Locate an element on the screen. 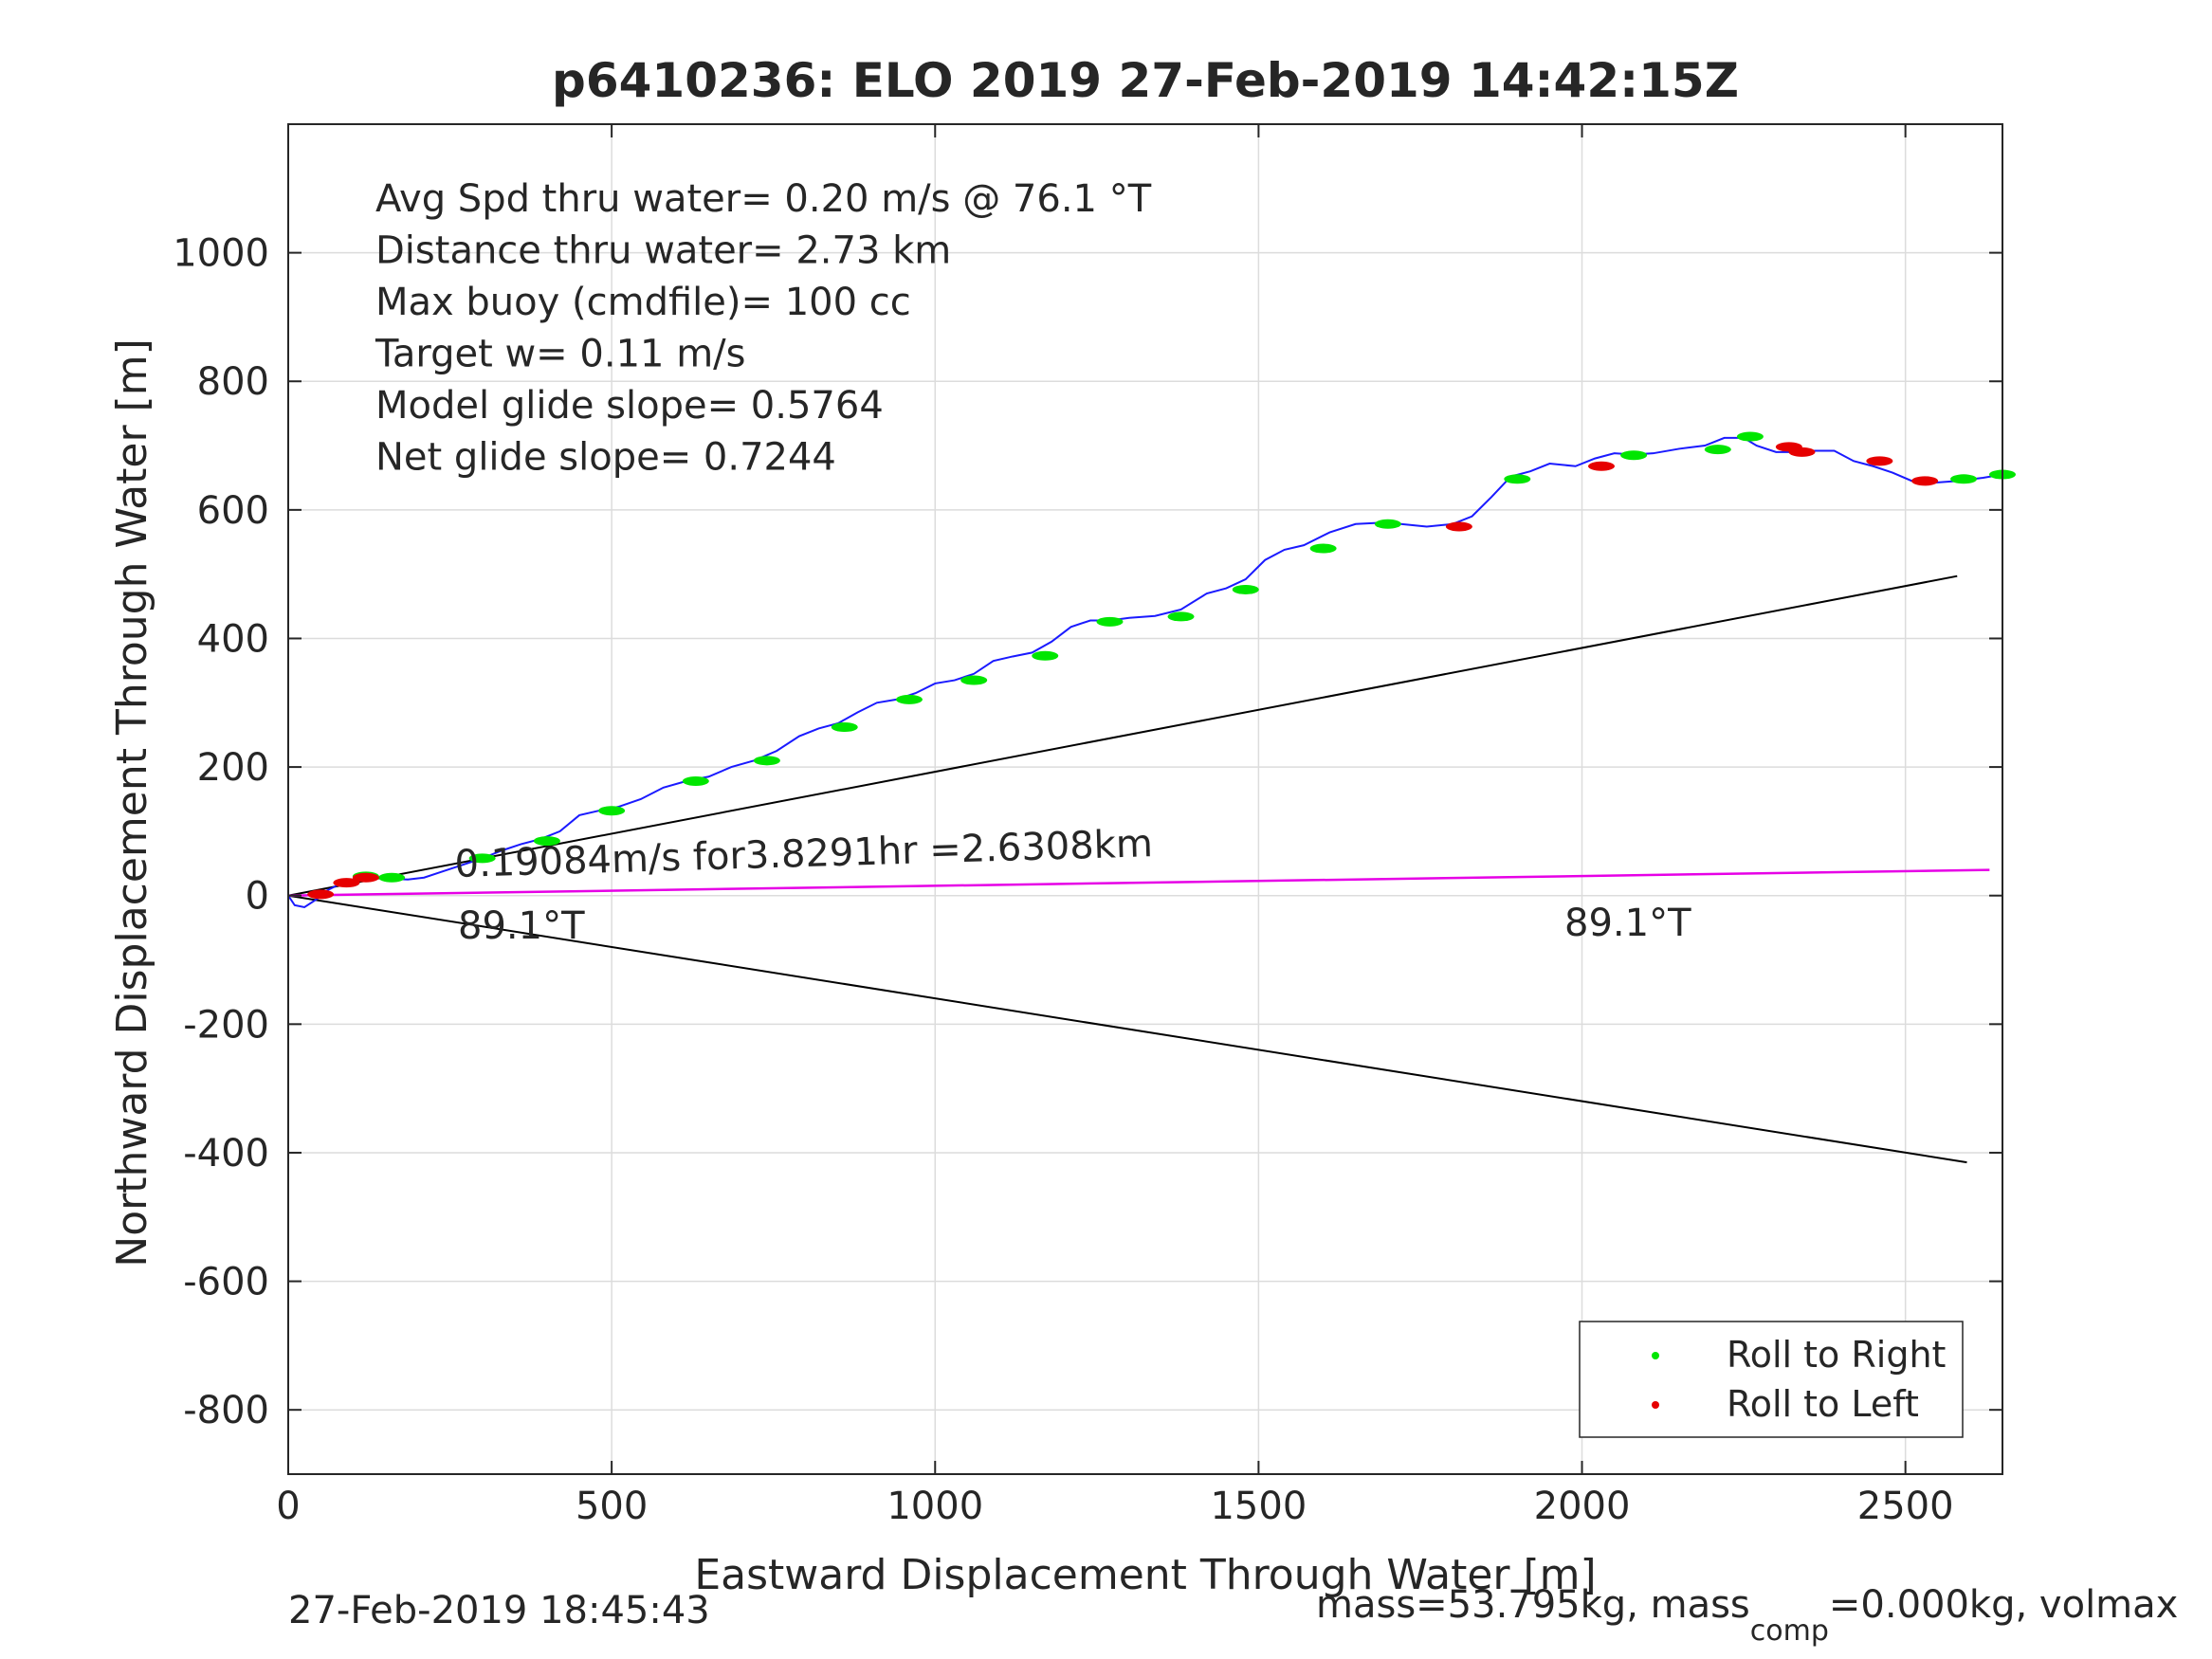 The image size is (2212, 1659). legend-label-roll-right: Roll to Right is located at coordinates (1836, 1355).